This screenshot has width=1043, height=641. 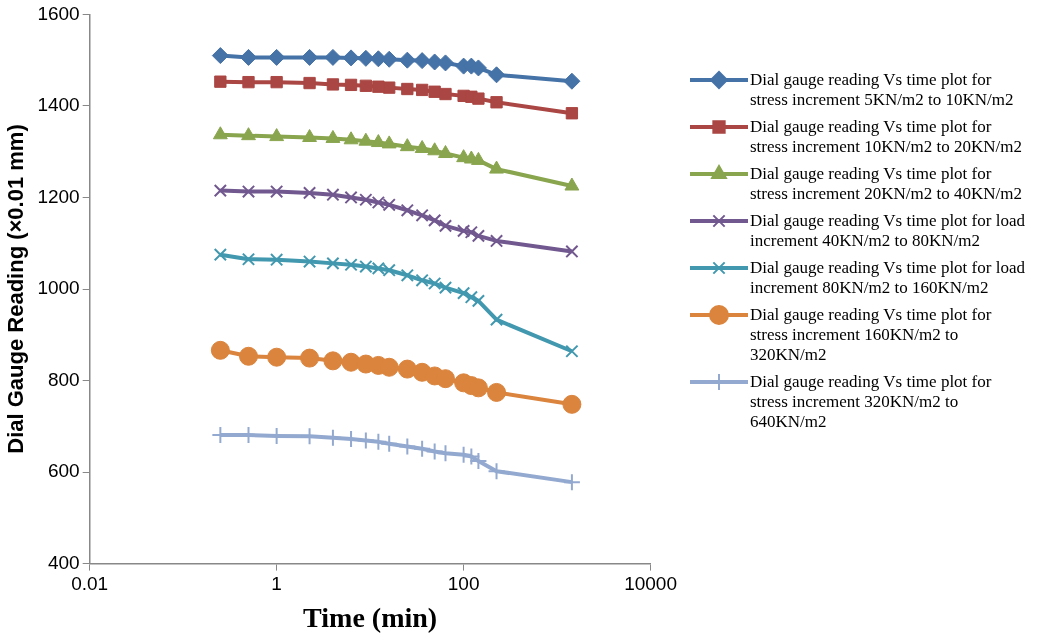 I want to click on x-tick-label: 10000, so click(x=650, y=584).